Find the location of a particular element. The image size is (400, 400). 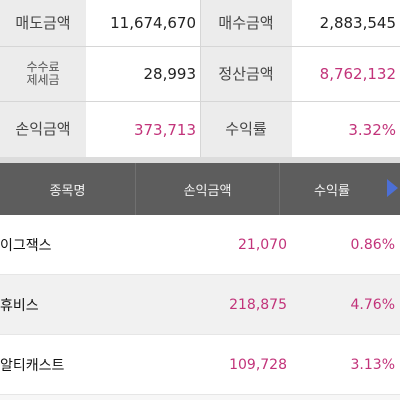

stock-name: 이그잭스 is located at coordinates (26, 246).